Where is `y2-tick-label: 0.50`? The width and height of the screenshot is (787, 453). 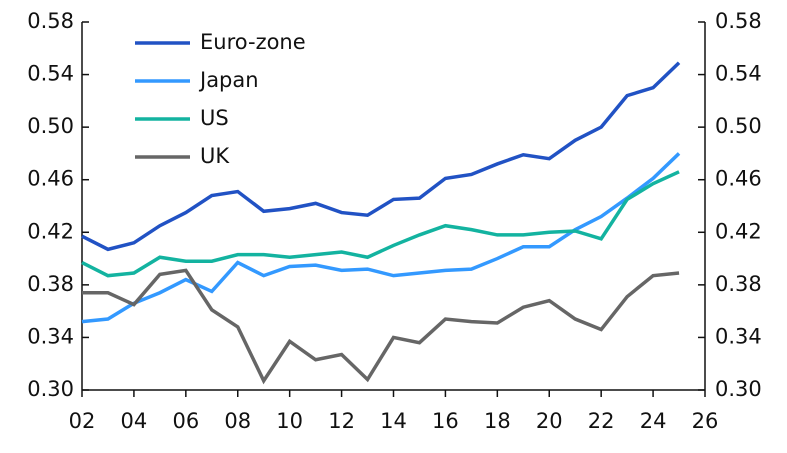 y2-tick-label: 0.50 is located at coordinates (738, 126).